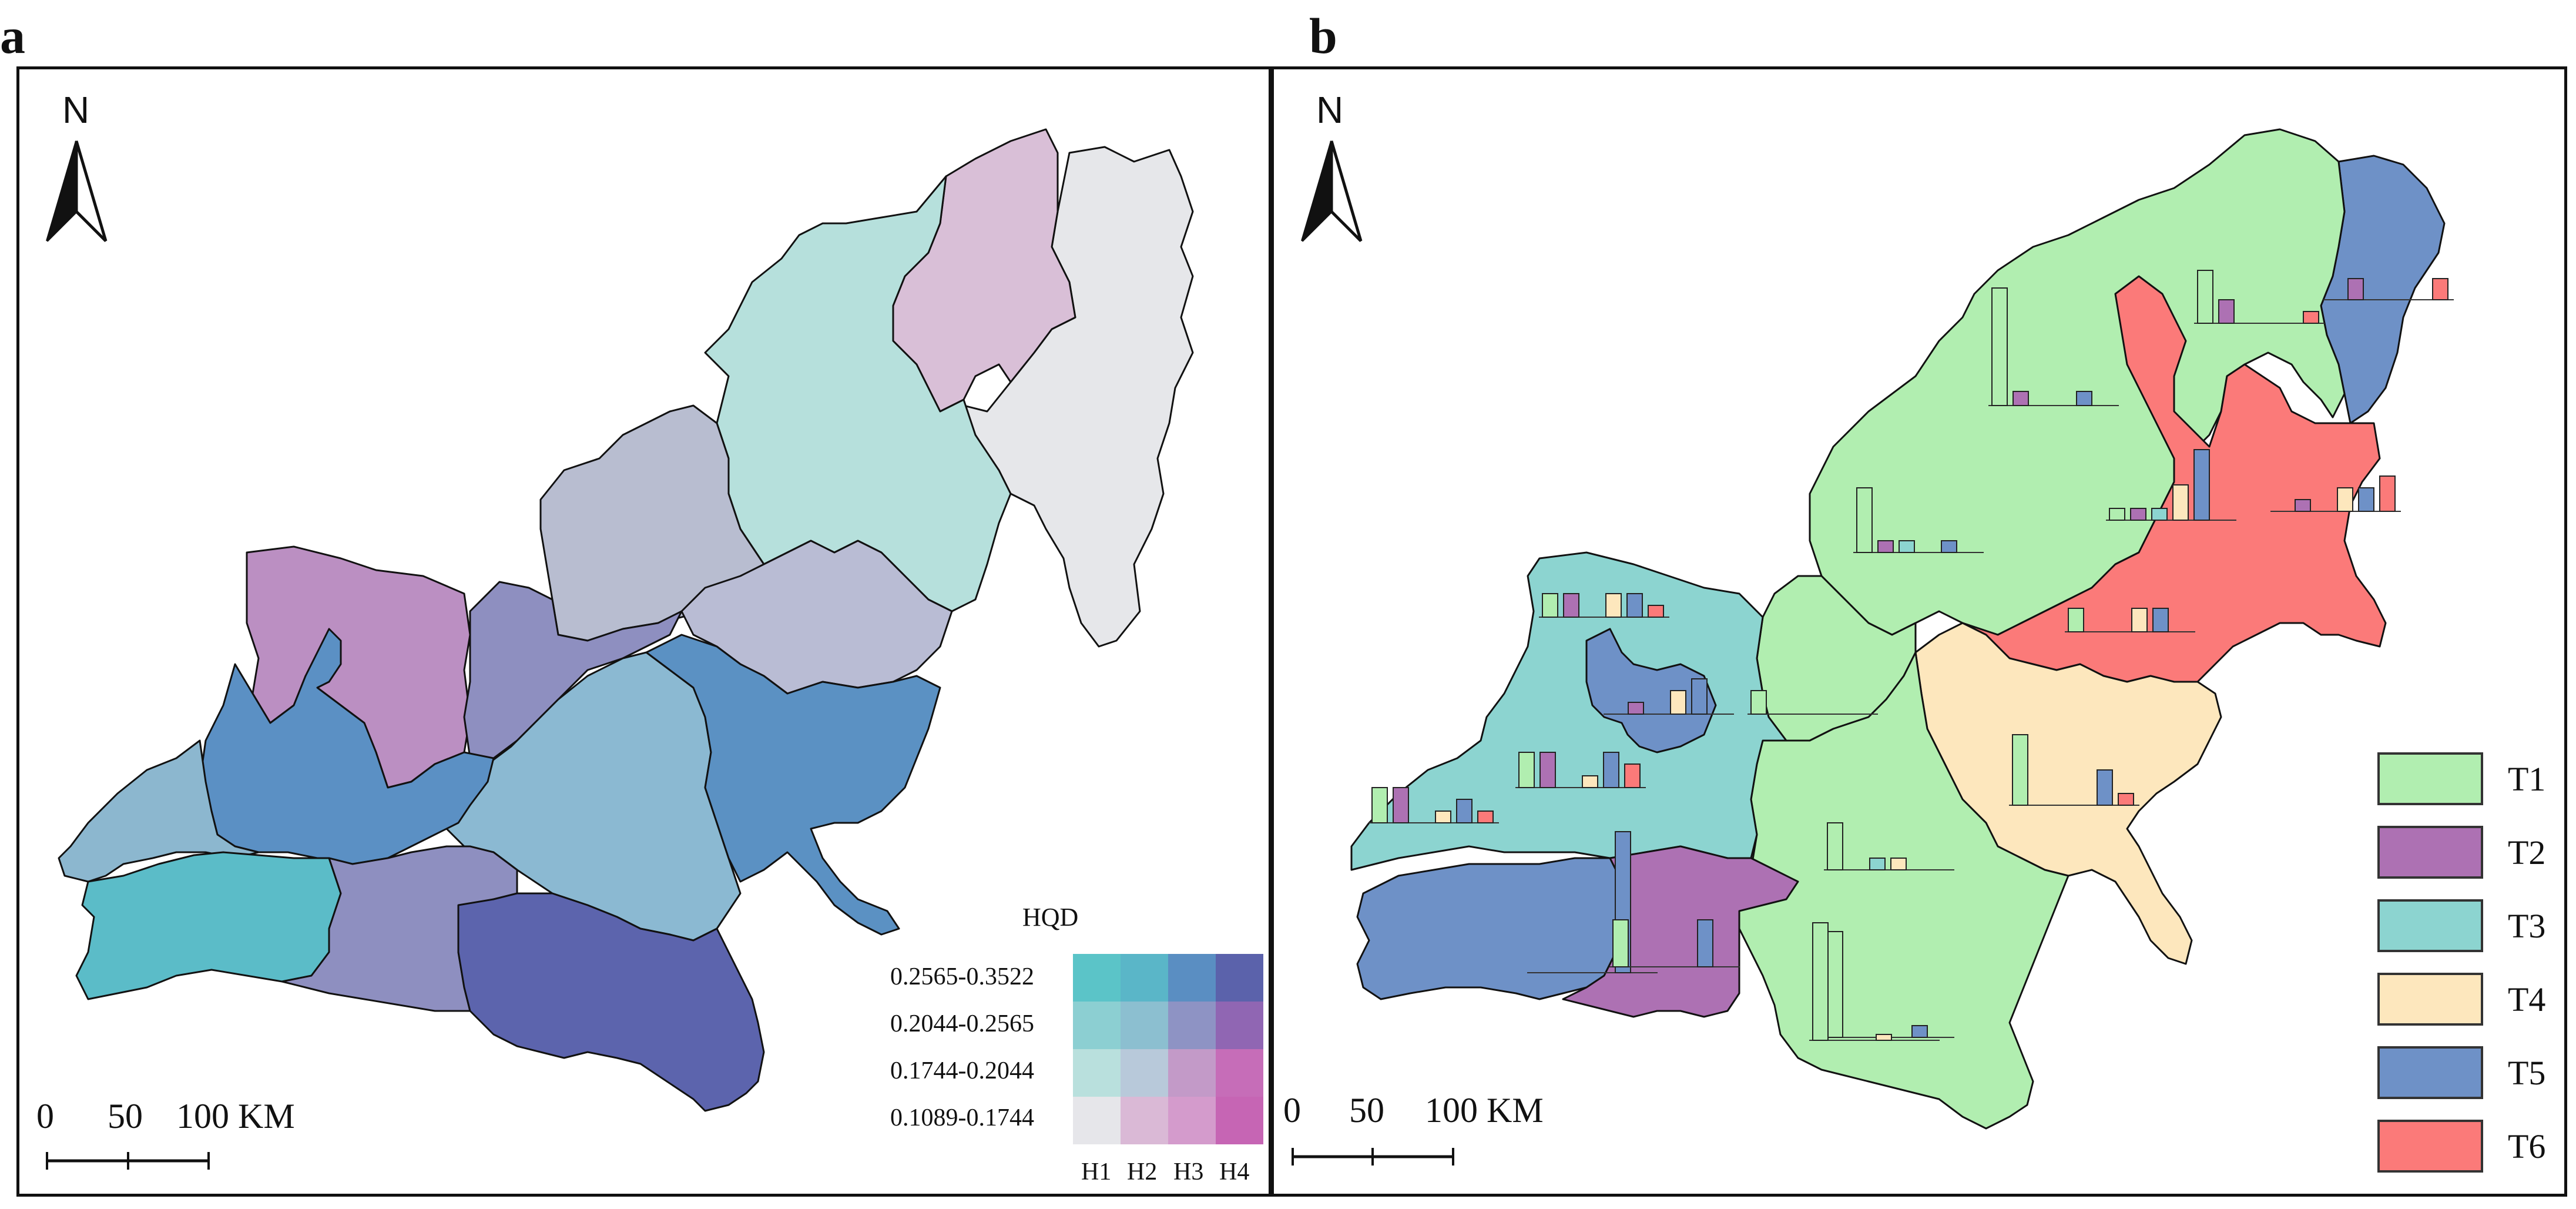 This screenshot has height=1209, width=2576. I want to click on panel-a-scale-0: 0, so click(45, 1116).